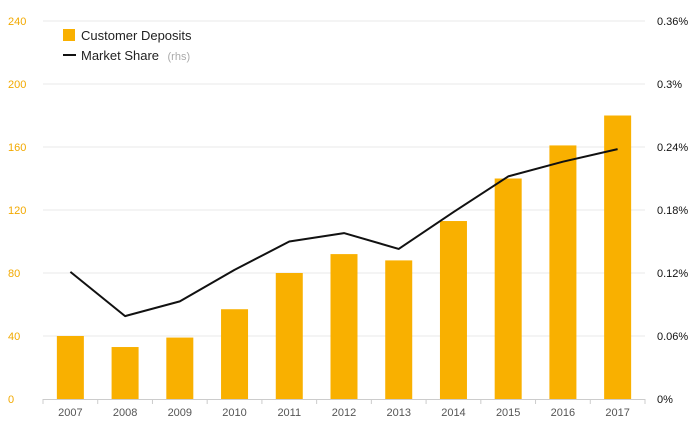  What do you see at coordinates (69, 35) in the screenshot?
I see `legend-swatch-customer-deposits` at bounding box center [69, 35].